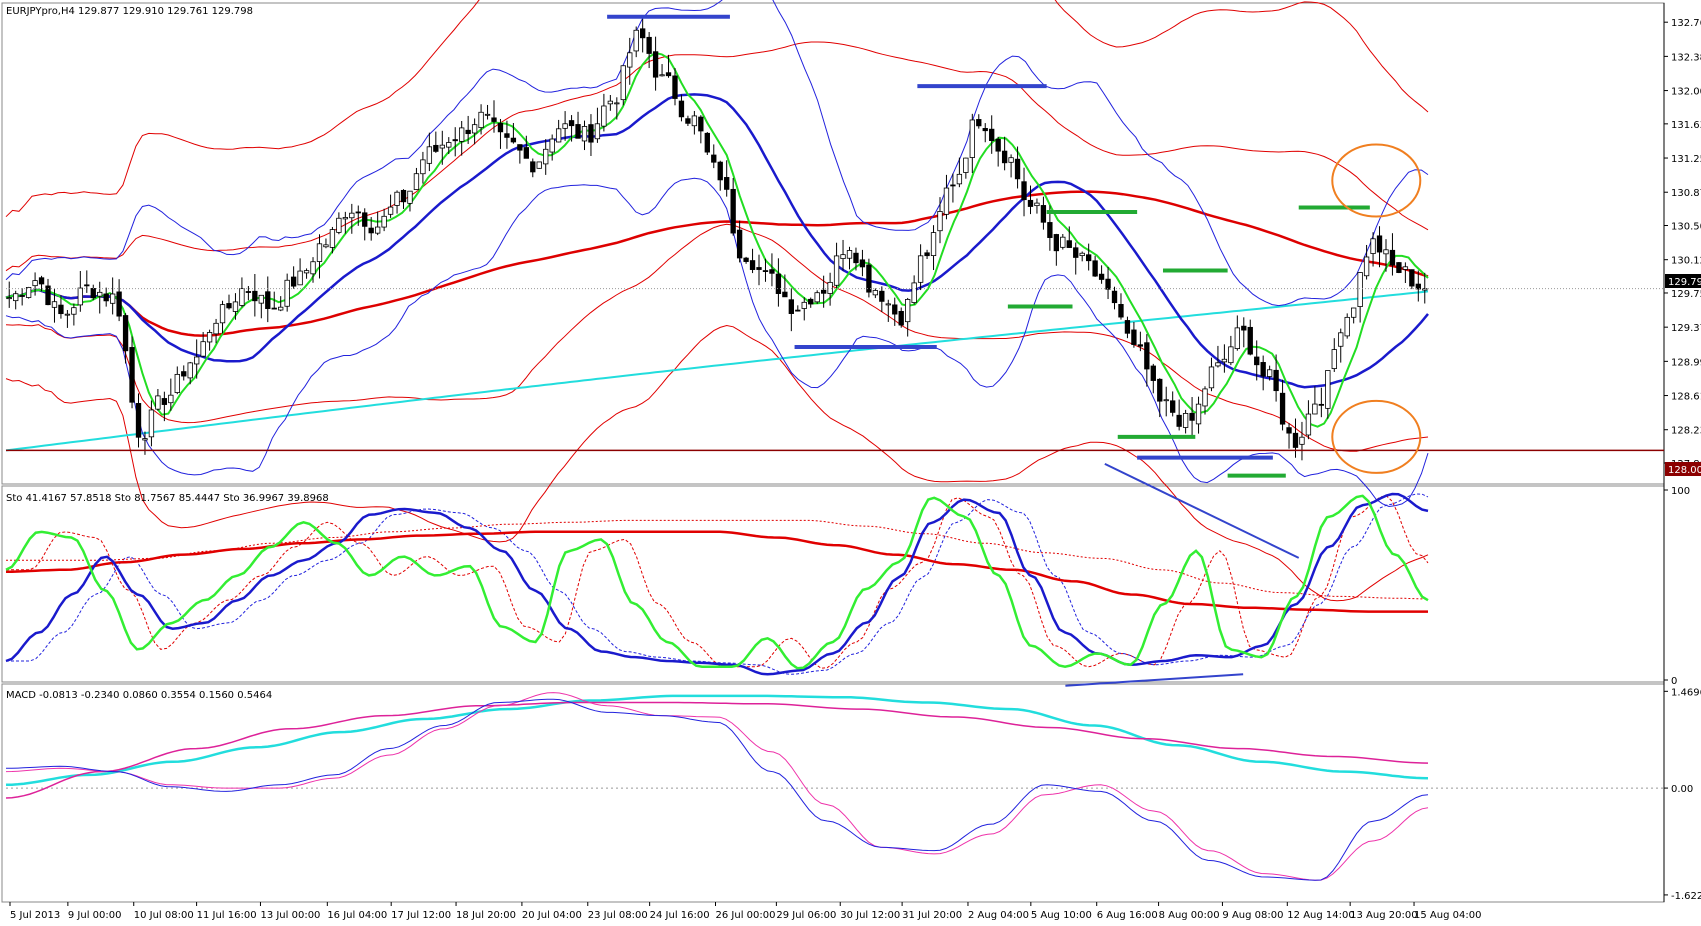 This screenshot has width=1701, height=926. I want to click on price-y-tick-label: 130.500, so click(1686, 227).